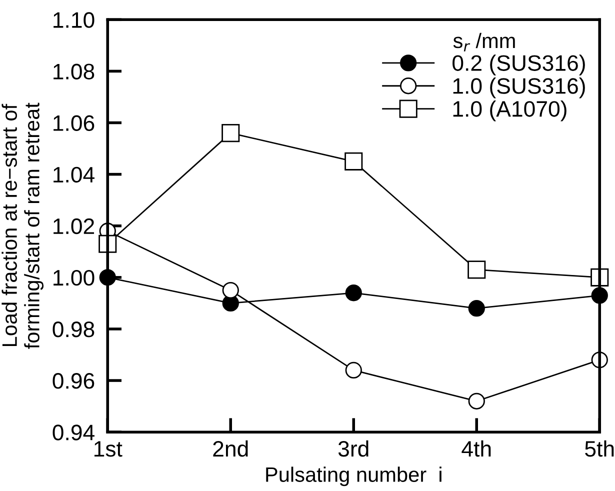  Describe the element at coordinates (74, 123) in the screenshot. I see `y-tick-label: 1.06` at that location.